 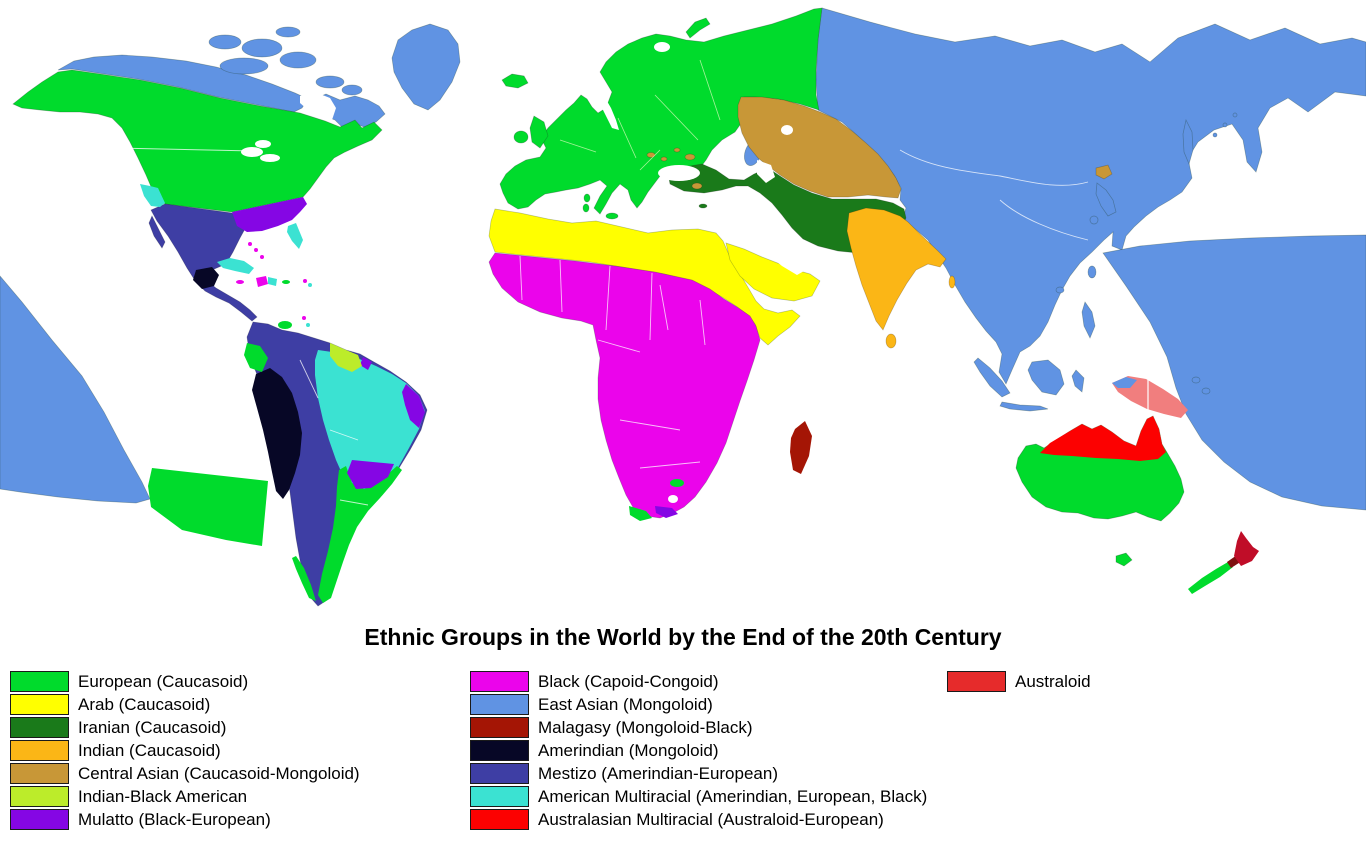 What do you see at coordinates (235, 266) in the screenshot?
I see `region-cuba` at bounding box center [235, 266].